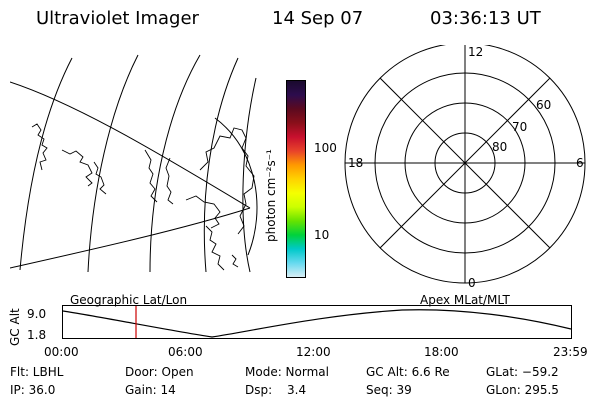 This screenshot has height=400, width=600. I want to click on lat-label-70: 70, so click(519, 127).